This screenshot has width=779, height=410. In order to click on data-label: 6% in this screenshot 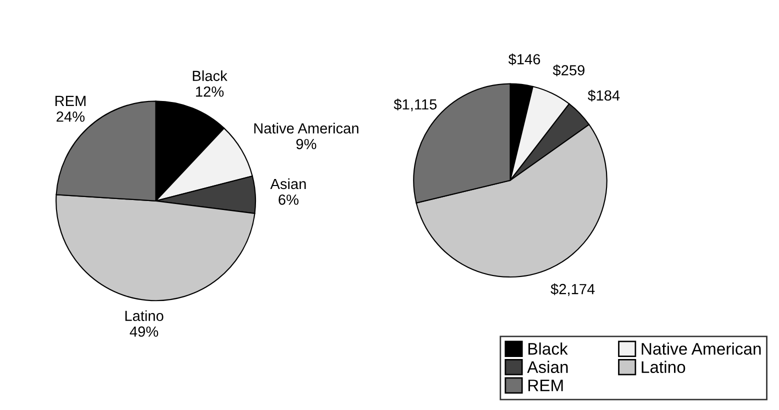, I will do `click(288, 199)`.